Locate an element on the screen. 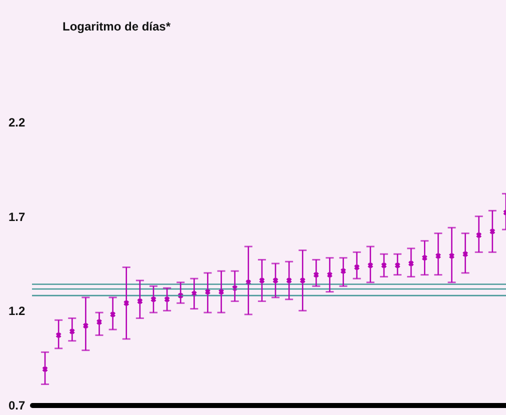 This screenshot has width=506, height=415. y-tick-label: 0.7 is located at coordinates (17, 405).